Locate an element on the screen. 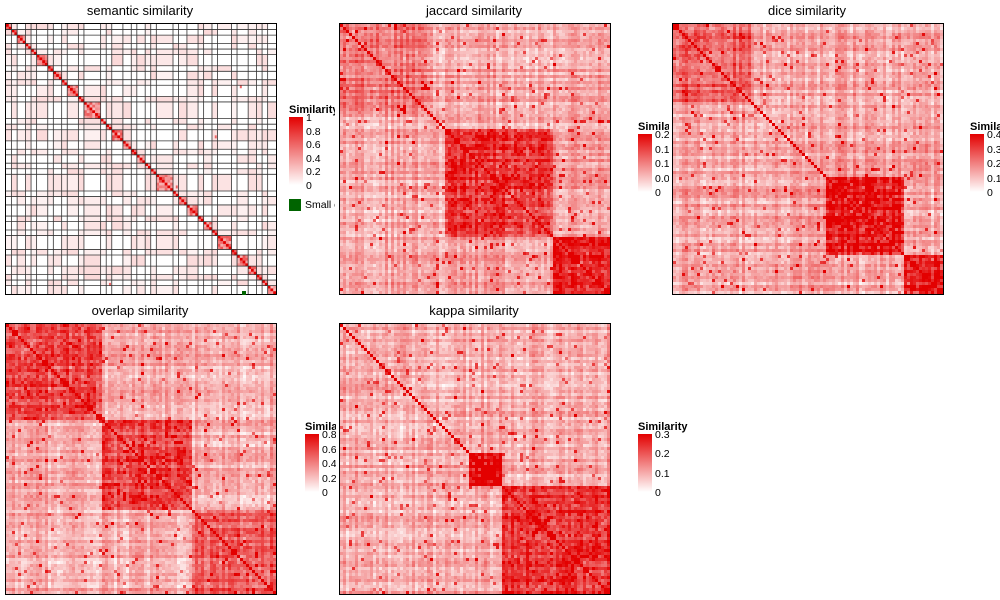 The width and height of the screenshot is (1000, 600). legend-tick-label: 0.4 is located at coordinates (313, 159).